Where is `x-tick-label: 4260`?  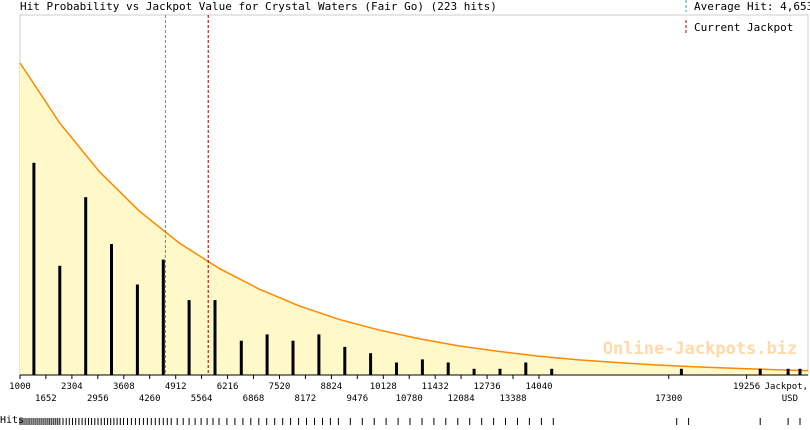
x-tick-label: 4260 is located at coordinates (150, 399).